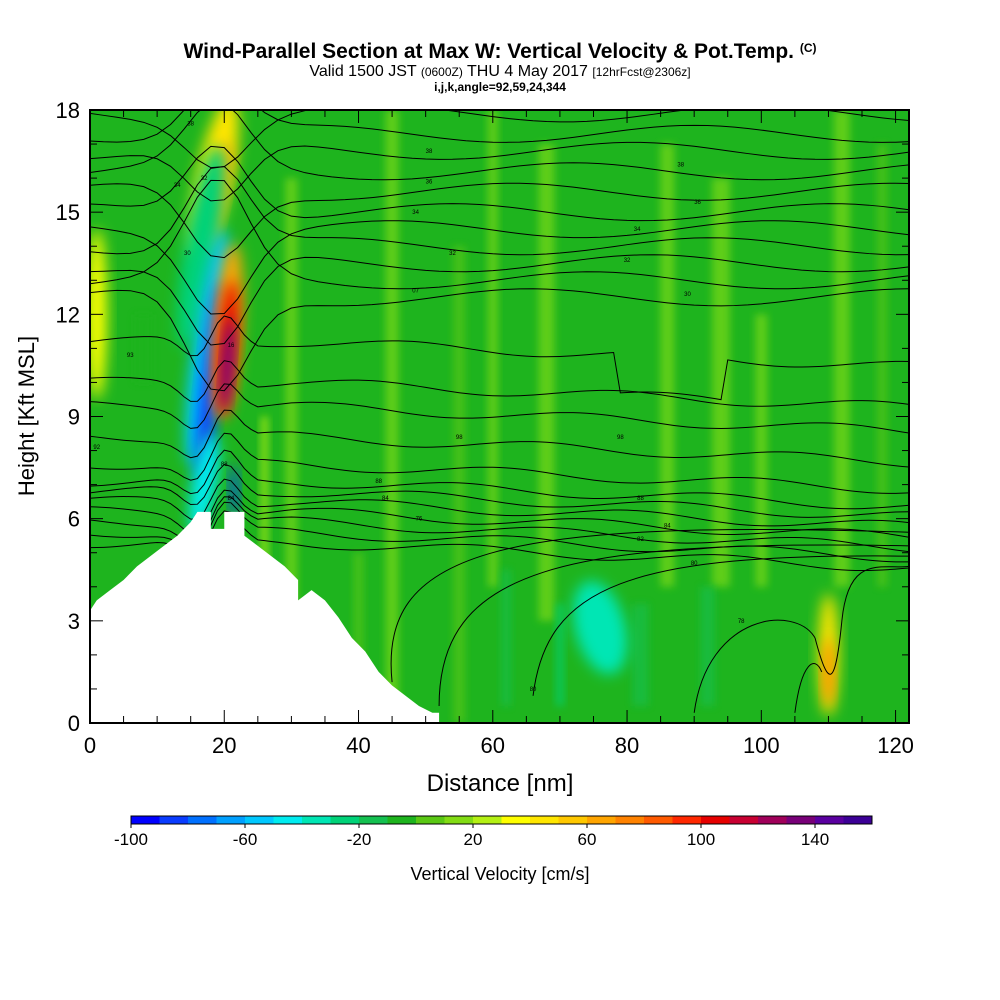  Describe the element at coordinates (808, 48) in the screenshot. I see `copyright-mark: (C)` at that location.